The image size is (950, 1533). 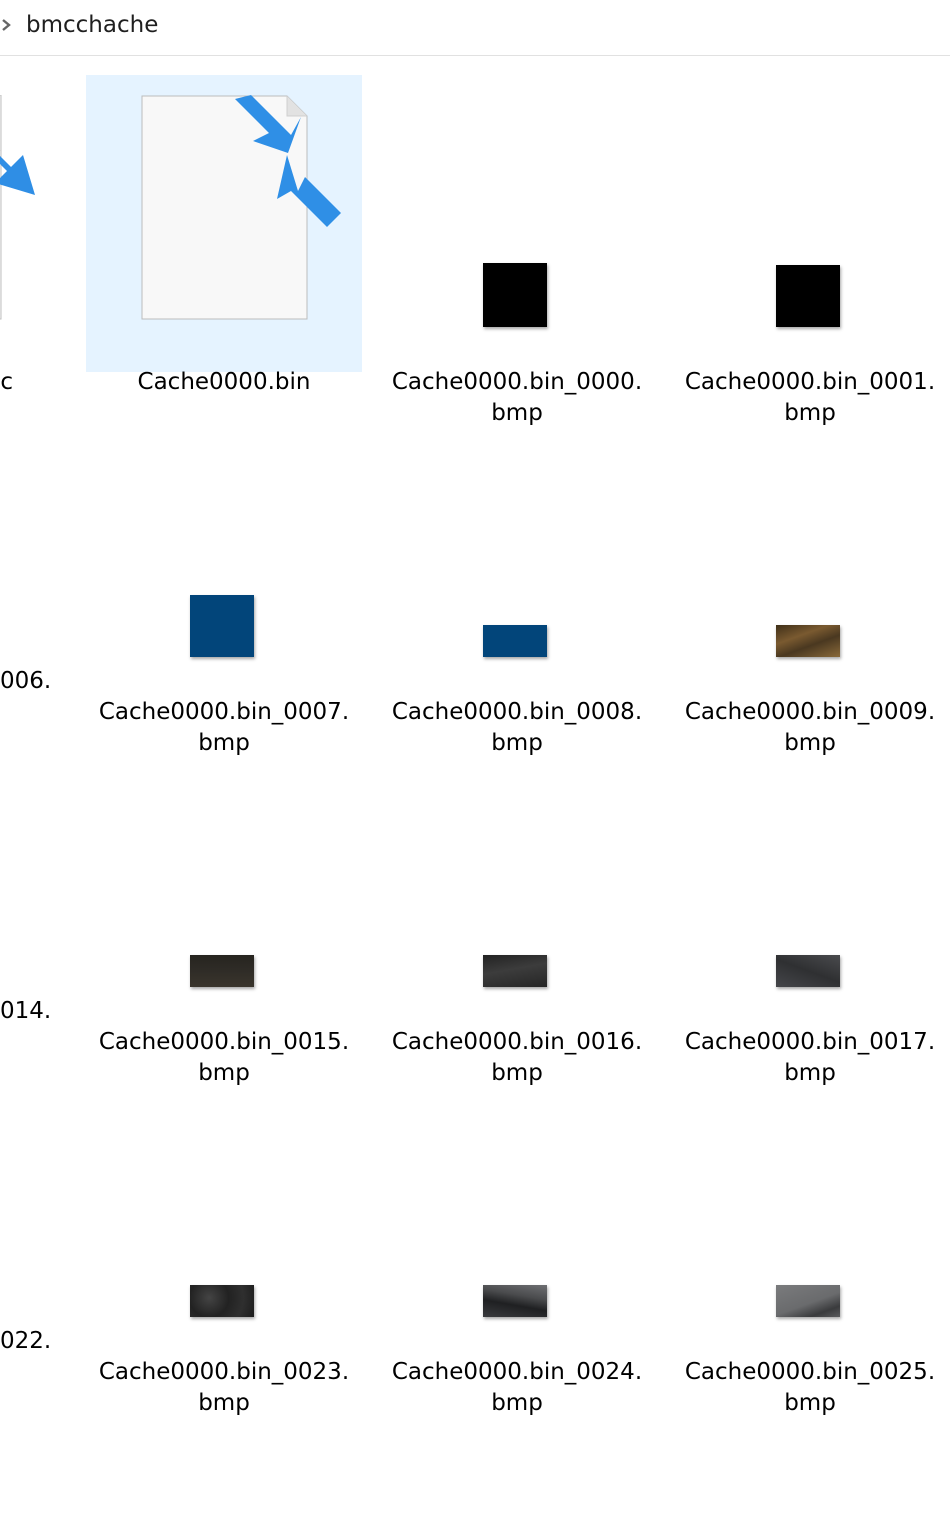 What do you see at coordinates (26, 1011) in the screenshot?
I see `file-name: 014.` at bounding box center [26, 1011].